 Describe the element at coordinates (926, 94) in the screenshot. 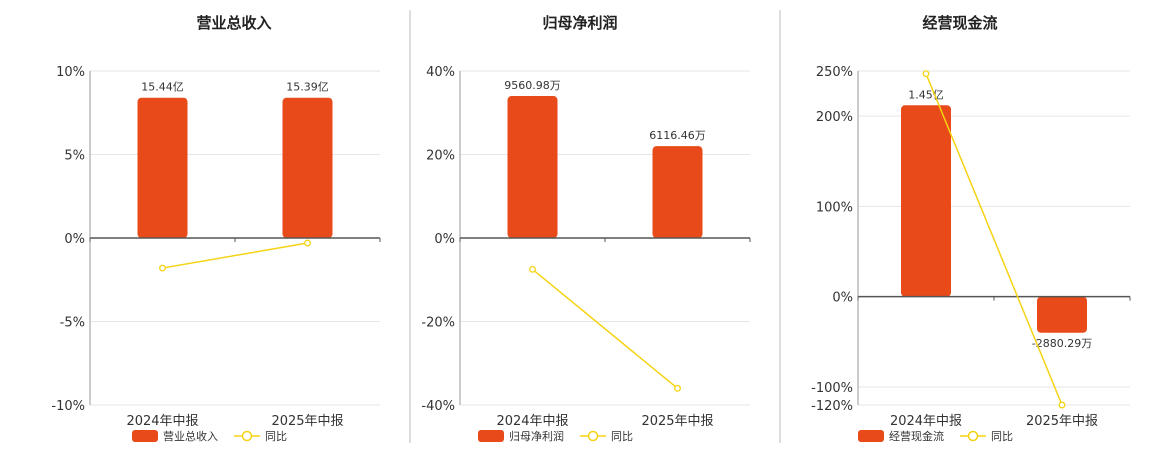

I see `bar-data-label: 1.45亿` at that location.